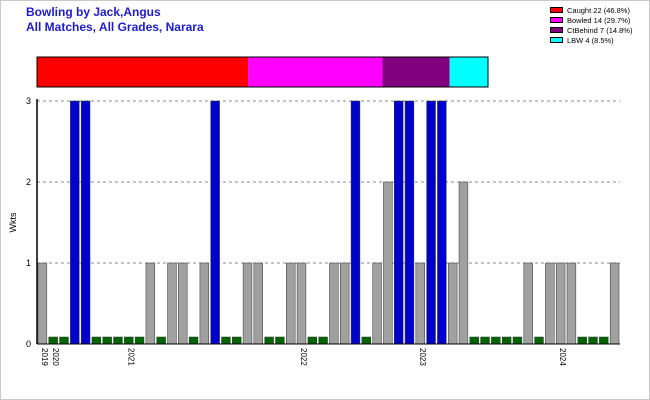  What do you see at coordinates (315, 72) in the screenshot?
I see `stacked-segment-bowled` at bounding box center [315, 72].